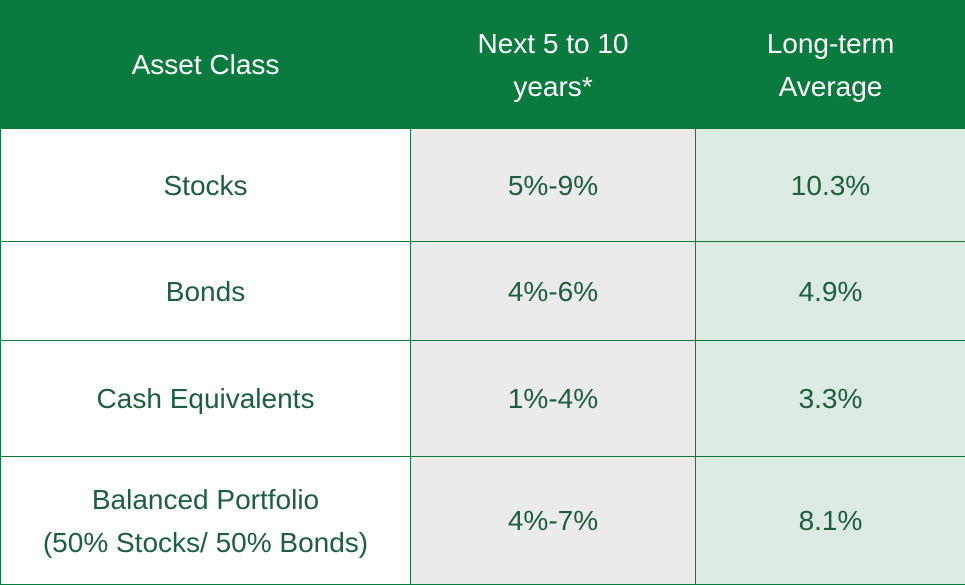 Image resolution: width=965 pixels, height=585 pixels. I want to click on cell-text: (50% Stocks/ 50% Bonds), so click(205, 542).